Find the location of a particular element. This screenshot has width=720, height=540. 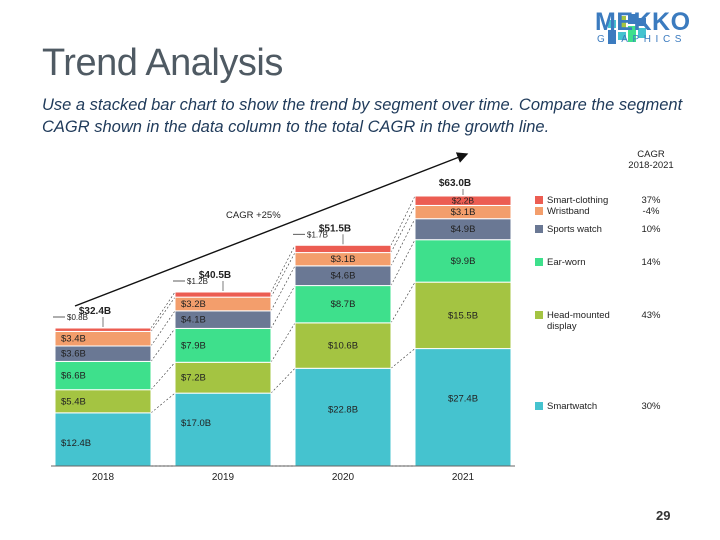

data-label-head_mounted-2019: $7.2B is located at coordinates (193, 378).